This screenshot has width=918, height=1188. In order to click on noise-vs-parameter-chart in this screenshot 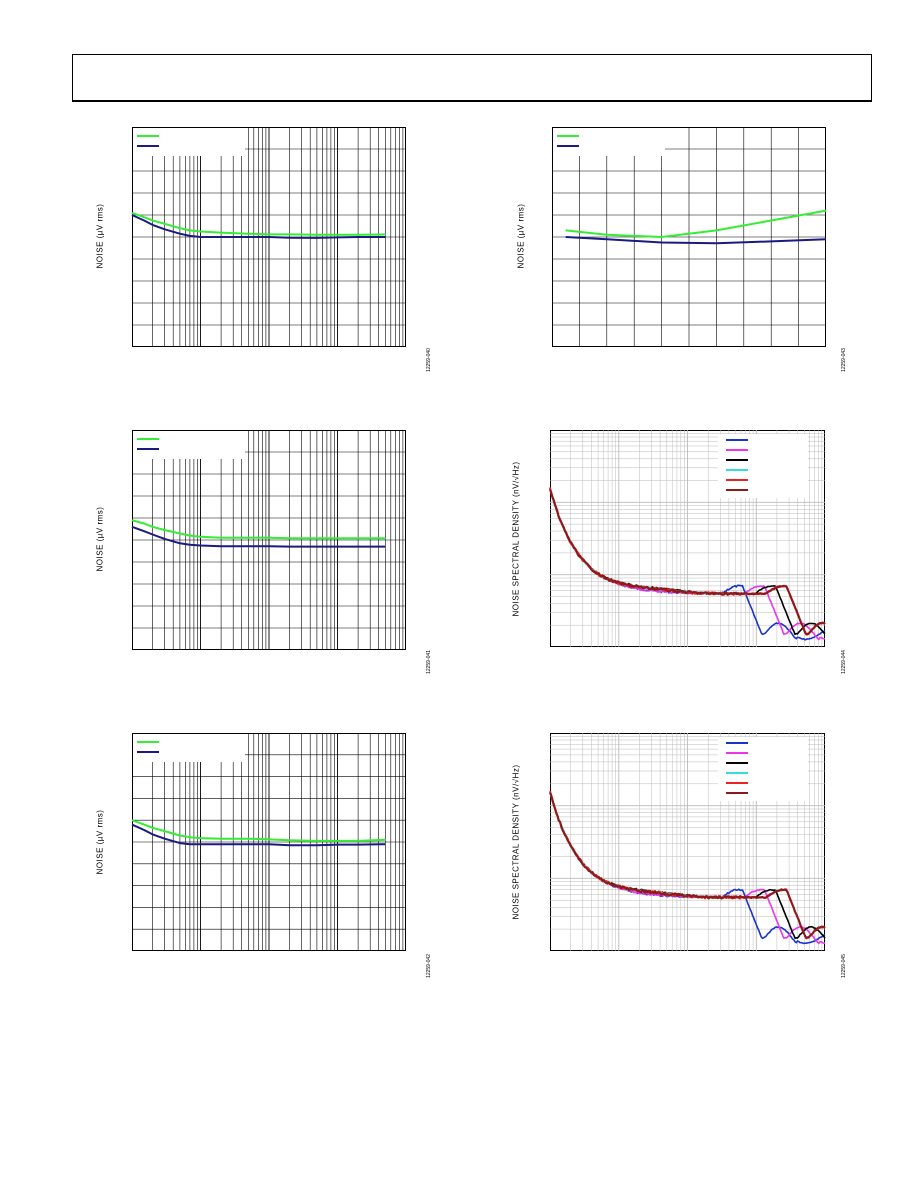, I will do `click(689, 237)`.